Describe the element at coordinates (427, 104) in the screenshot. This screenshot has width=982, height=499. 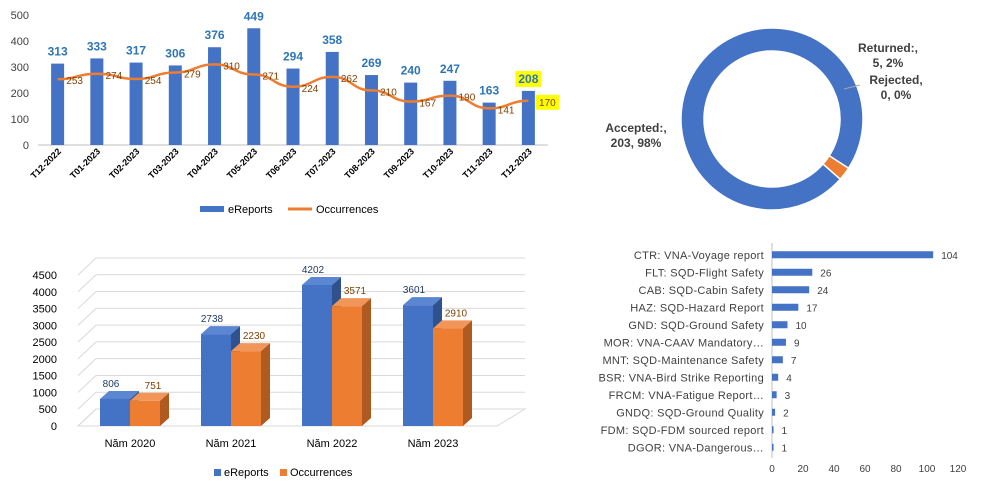
I see `occurrences-value-label: 167` at that location.